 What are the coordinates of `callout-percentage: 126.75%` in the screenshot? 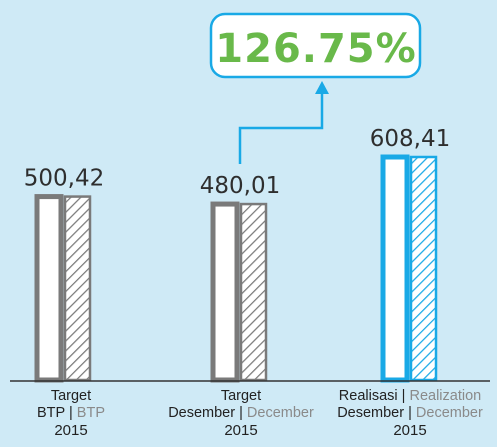 It's located at (315, 49).